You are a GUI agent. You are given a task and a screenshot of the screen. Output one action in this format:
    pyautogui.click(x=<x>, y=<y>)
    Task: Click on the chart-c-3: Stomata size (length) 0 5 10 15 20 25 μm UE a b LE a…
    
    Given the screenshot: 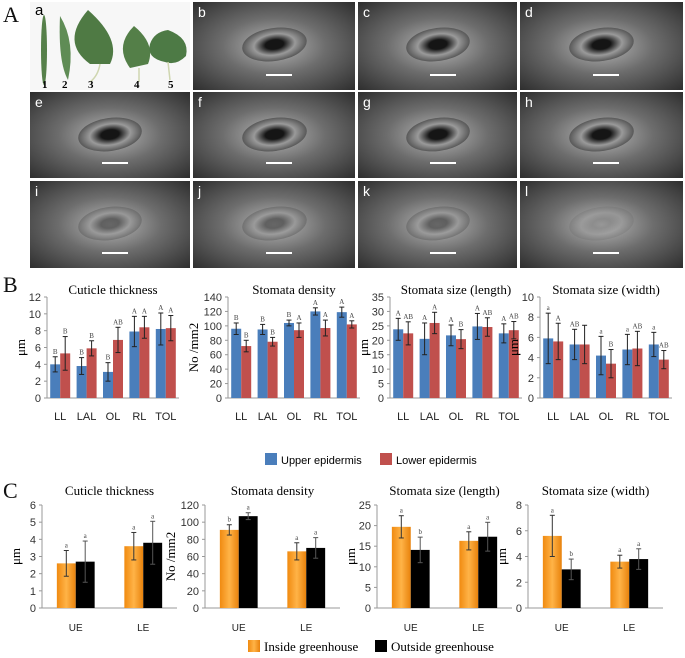 What is the action you would take?
    pyautogui.click(x=427, y=558)
    